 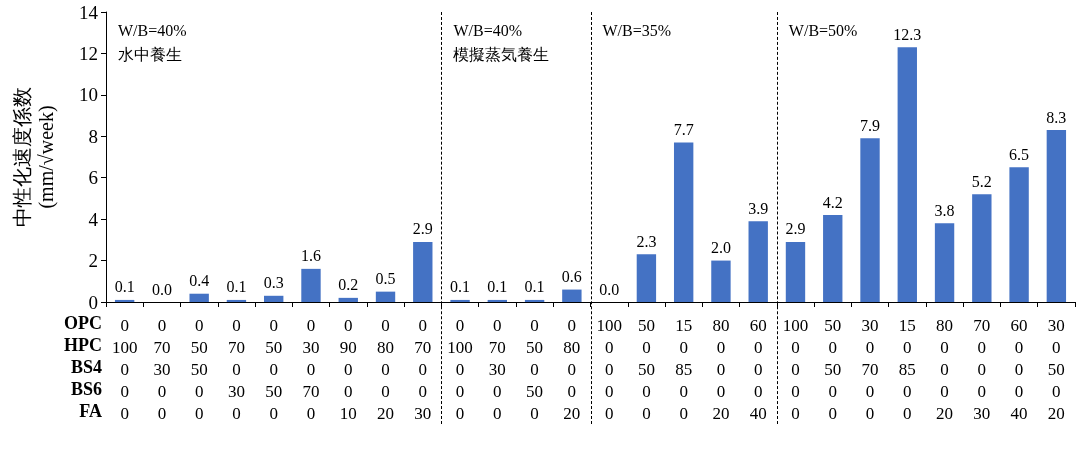 What do you see at coordinates (832, 202) in the screenshot?
I see `data-label: 4.2` at bounding box center [832, 202].